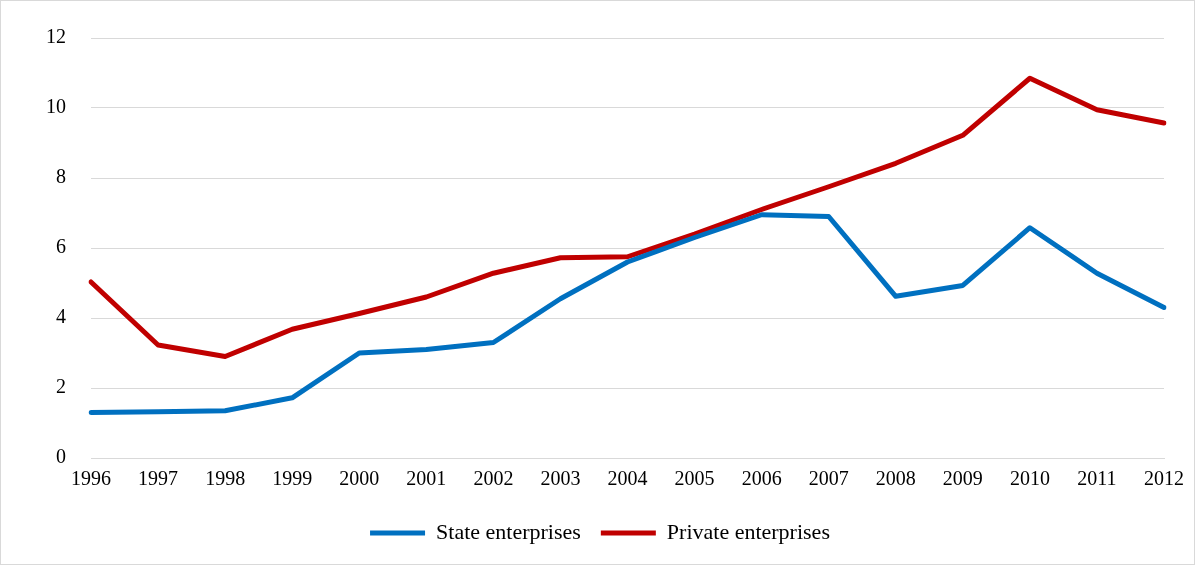 The width and height of the screenshot is (1195, 565). What do you see at coordinates (91, 478) in the screenshot?
I see `x-tick-label: 1996` at bounding box center [91, 478].